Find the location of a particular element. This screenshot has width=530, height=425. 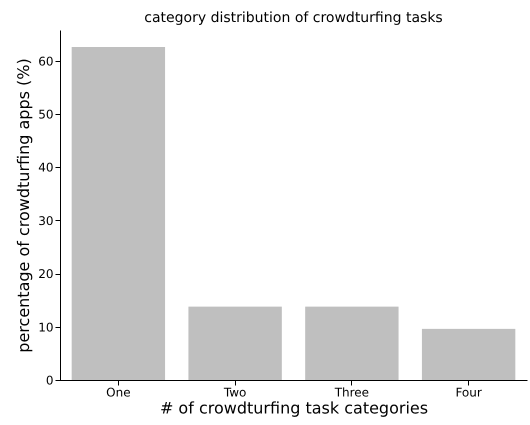

y-tick-label: 50 is located at coordinates (46, 115).